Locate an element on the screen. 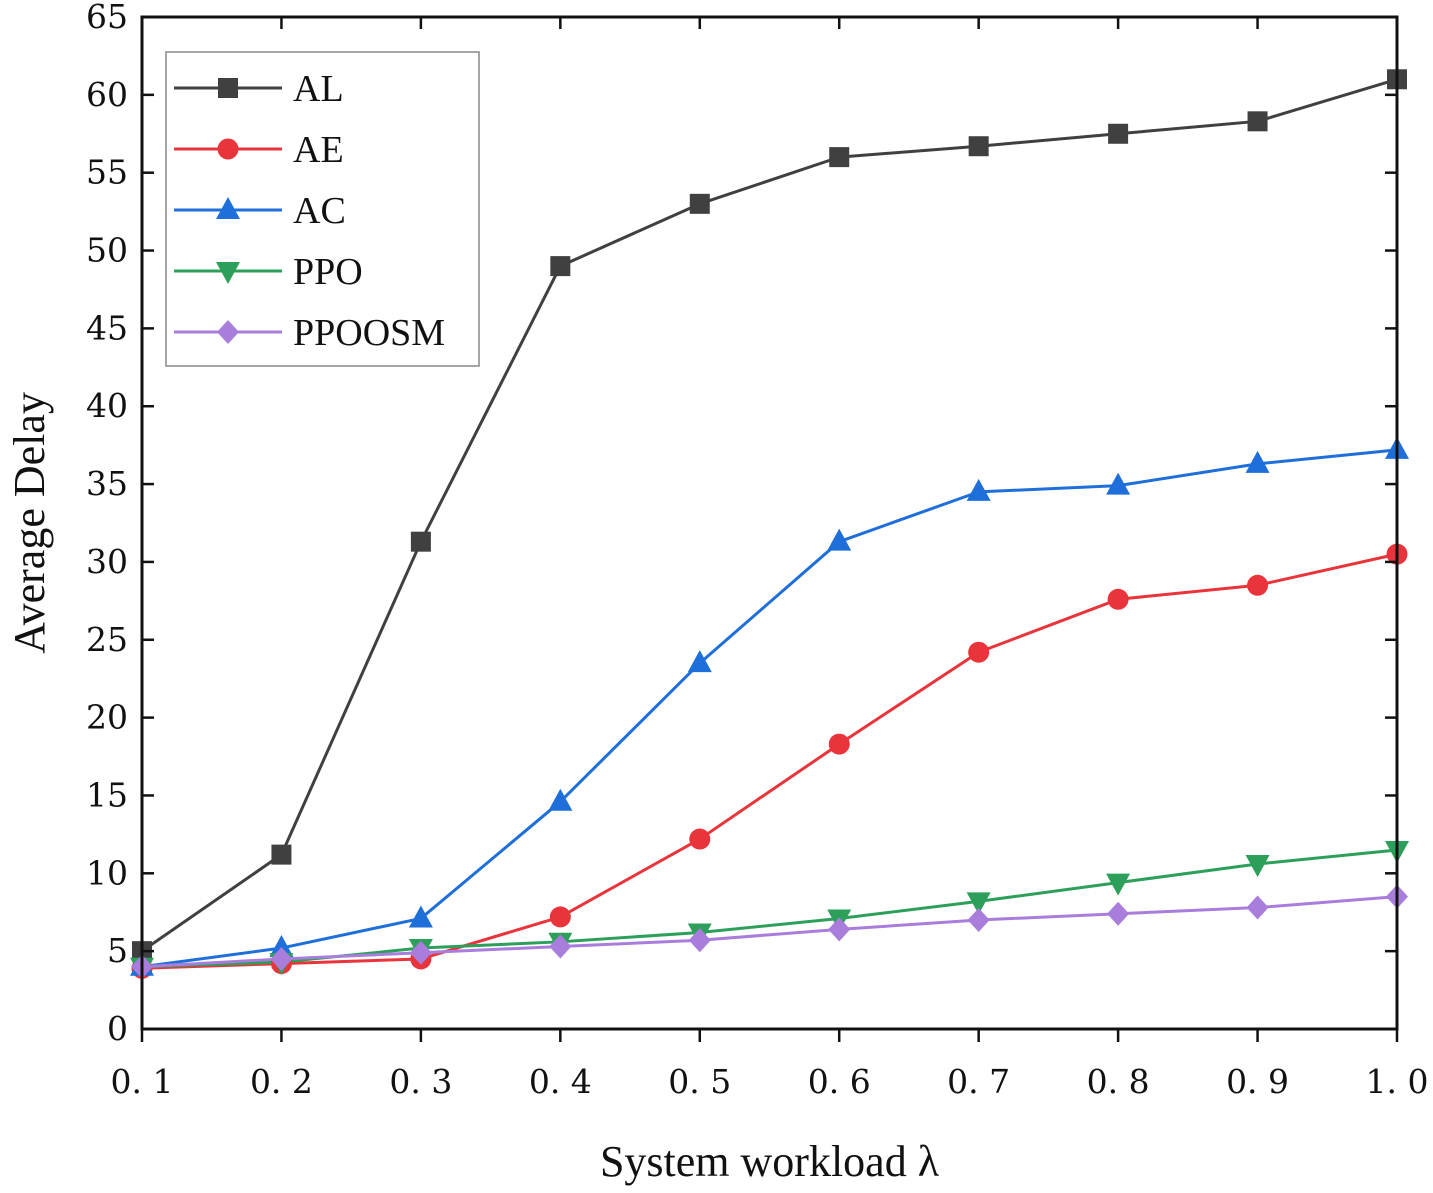  x-tick-label: 0. 3 is located at coordinates (420, 1081).